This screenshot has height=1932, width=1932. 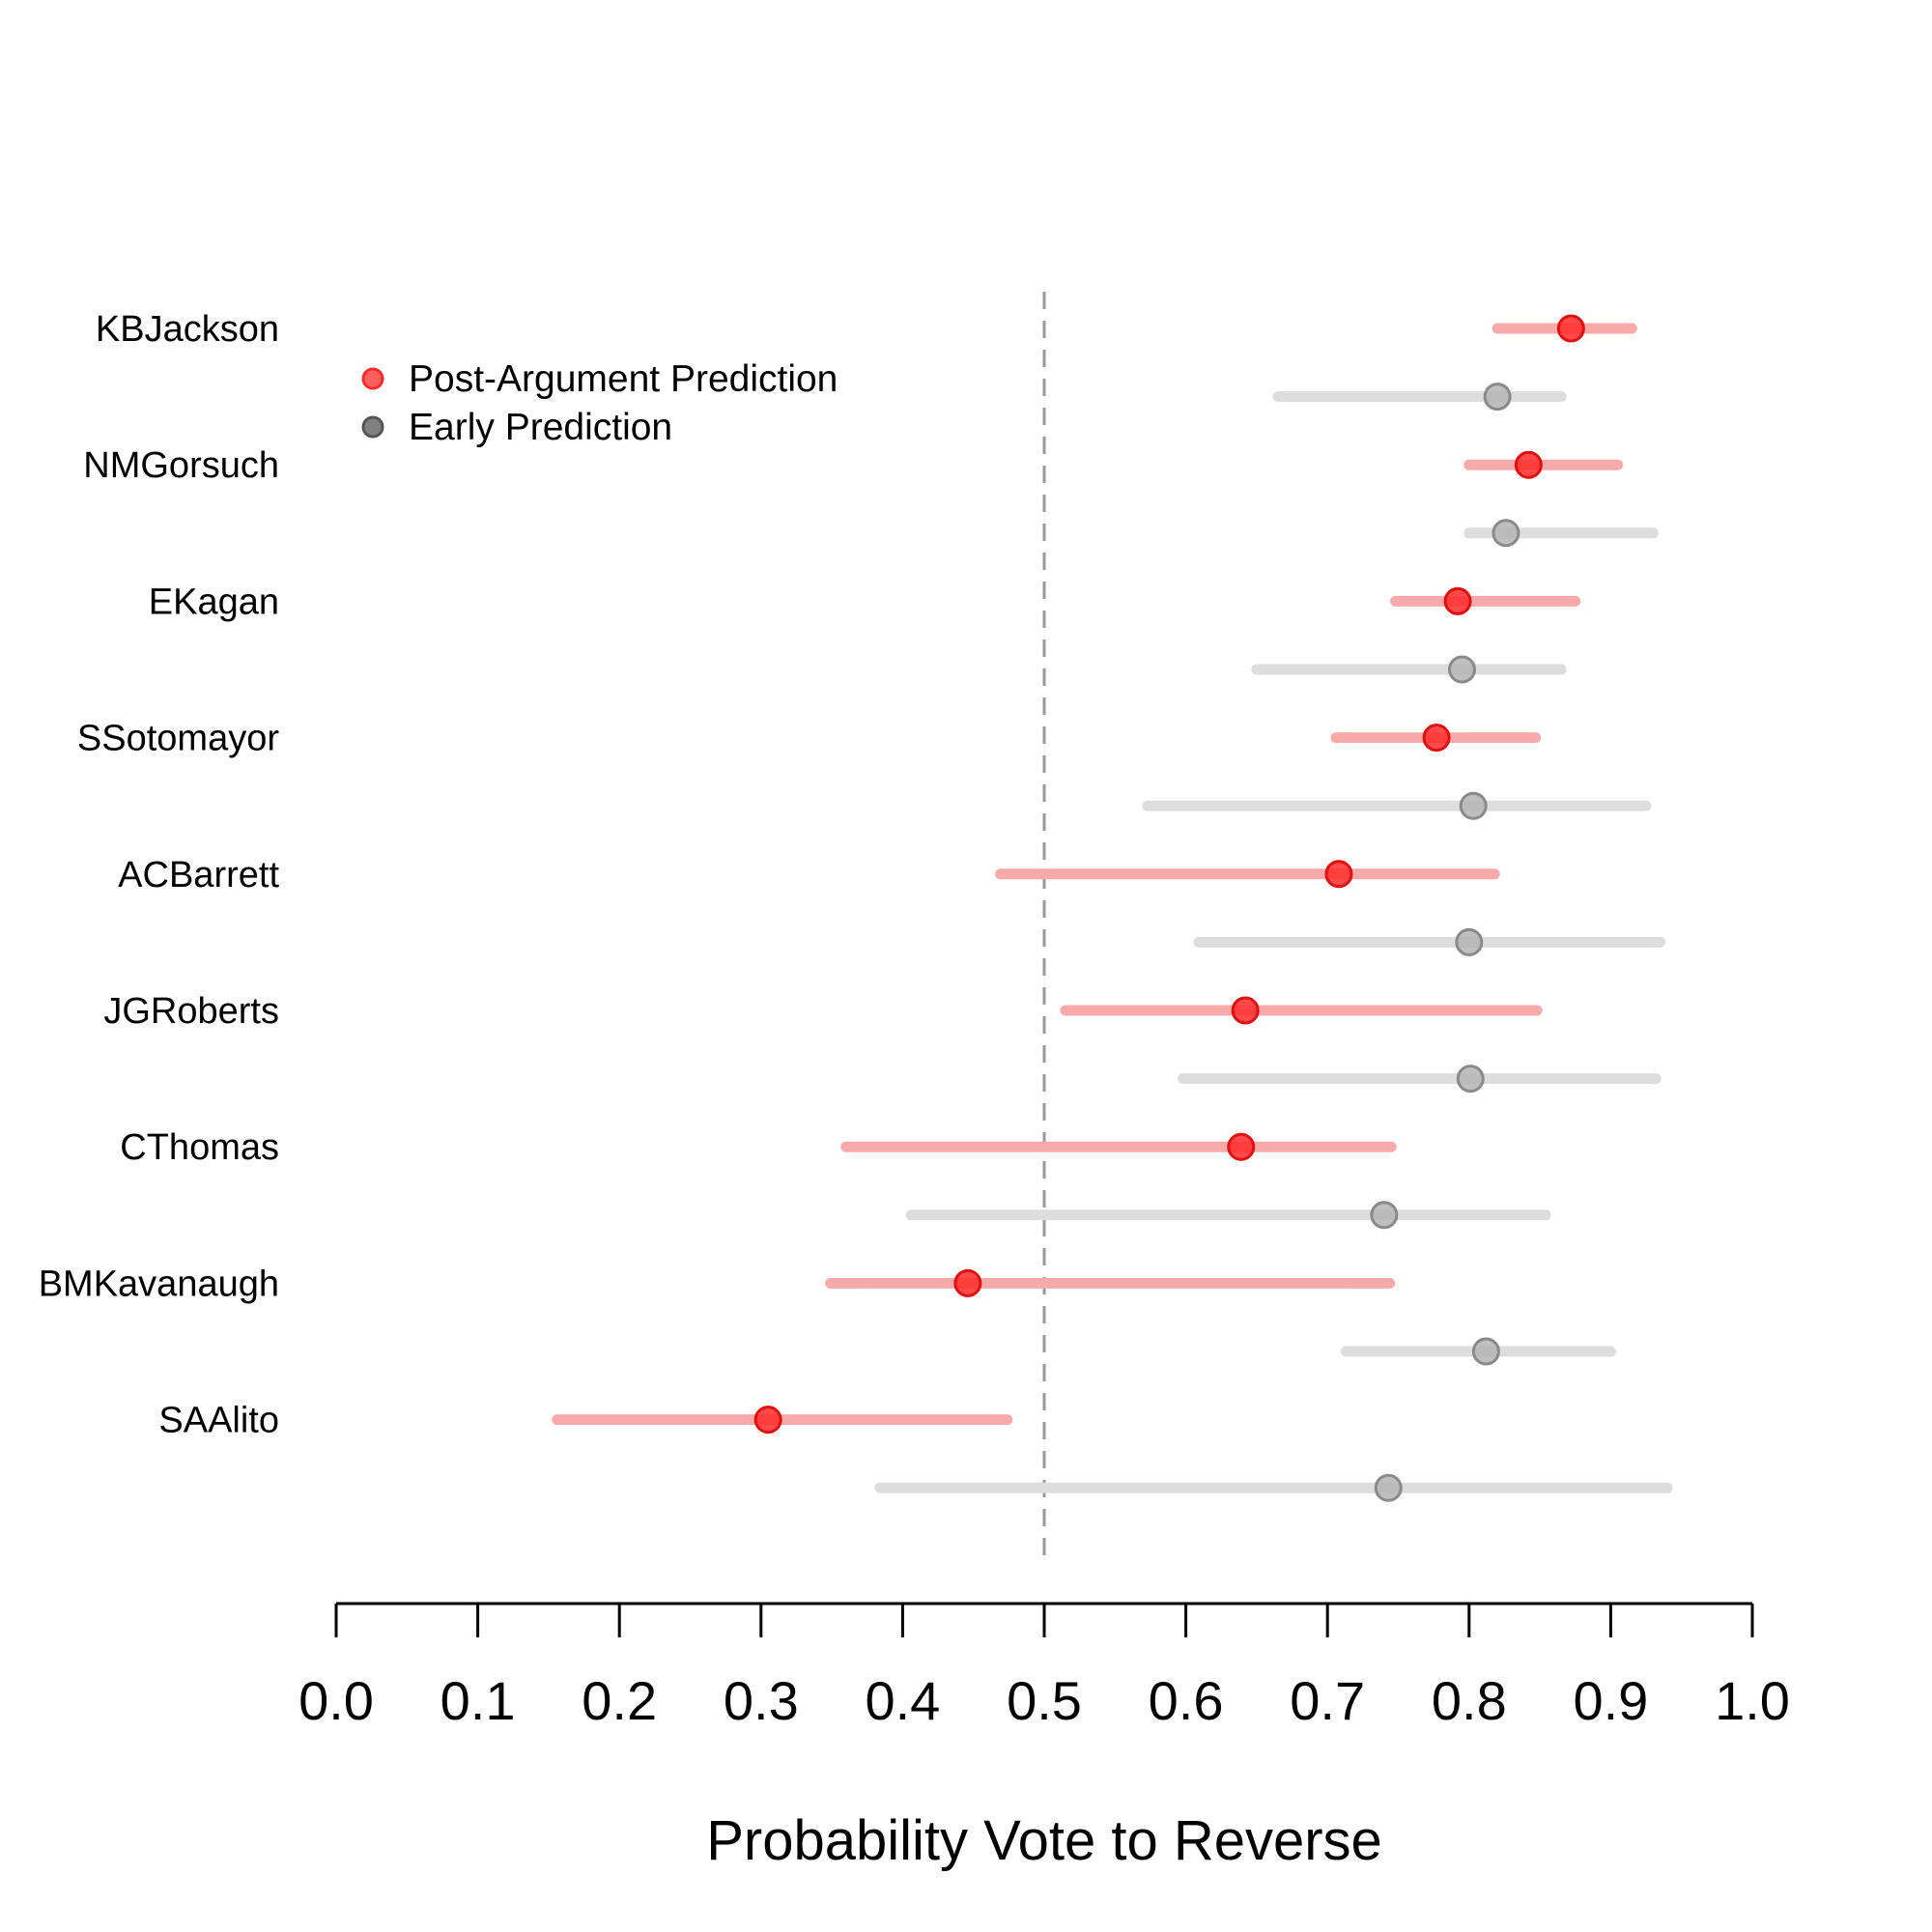 What do you see at coordinates (372, 378) in the screenshot?
I see `legend-marker-post-argument-prediction` at bounding box center [372, 378].